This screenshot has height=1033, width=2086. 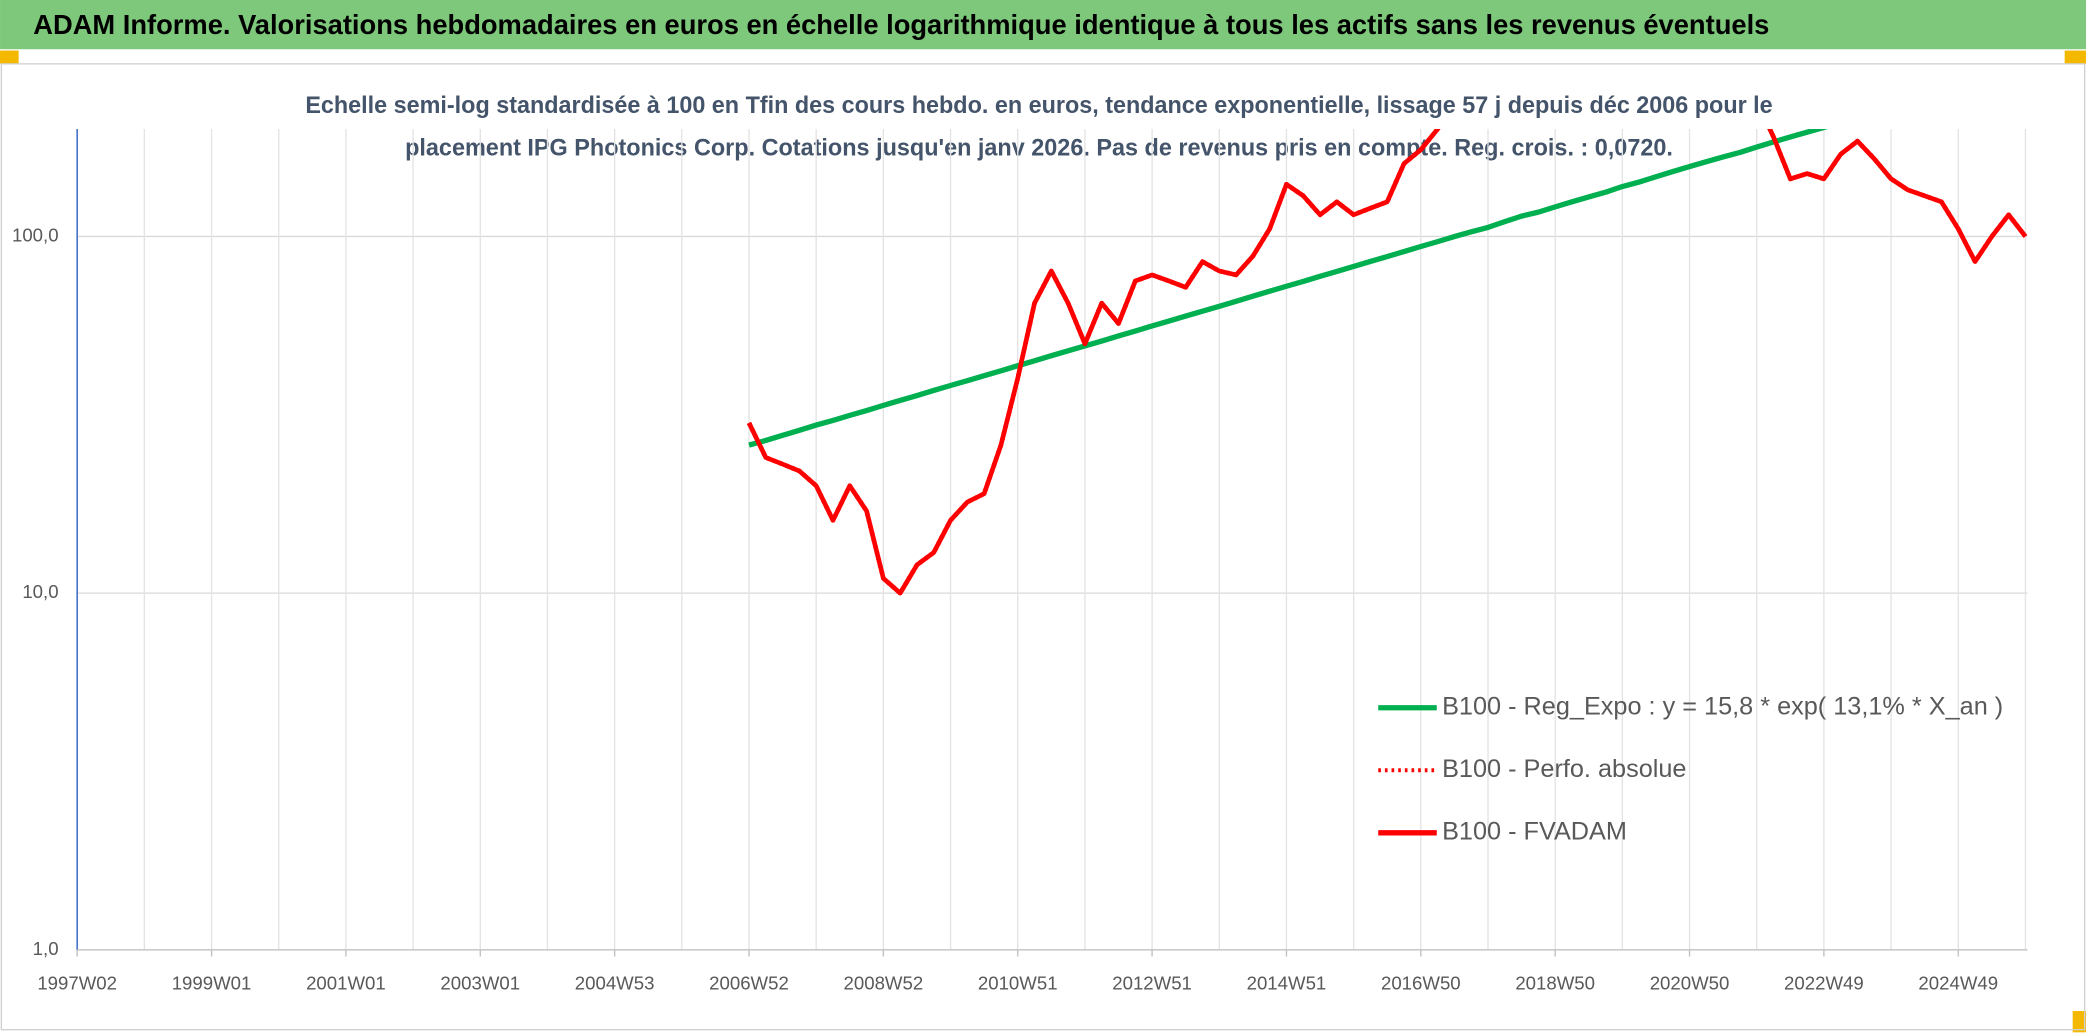 I want to click on title-bar, so click(x=1043, y=25).